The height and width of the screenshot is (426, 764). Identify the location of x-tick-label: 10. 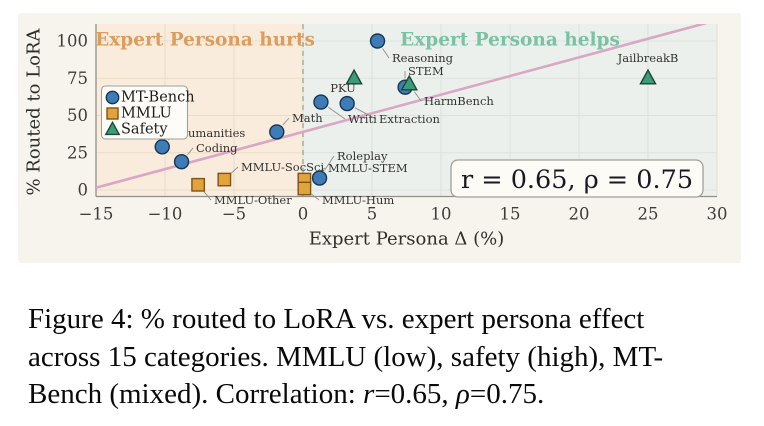
(441, 214).